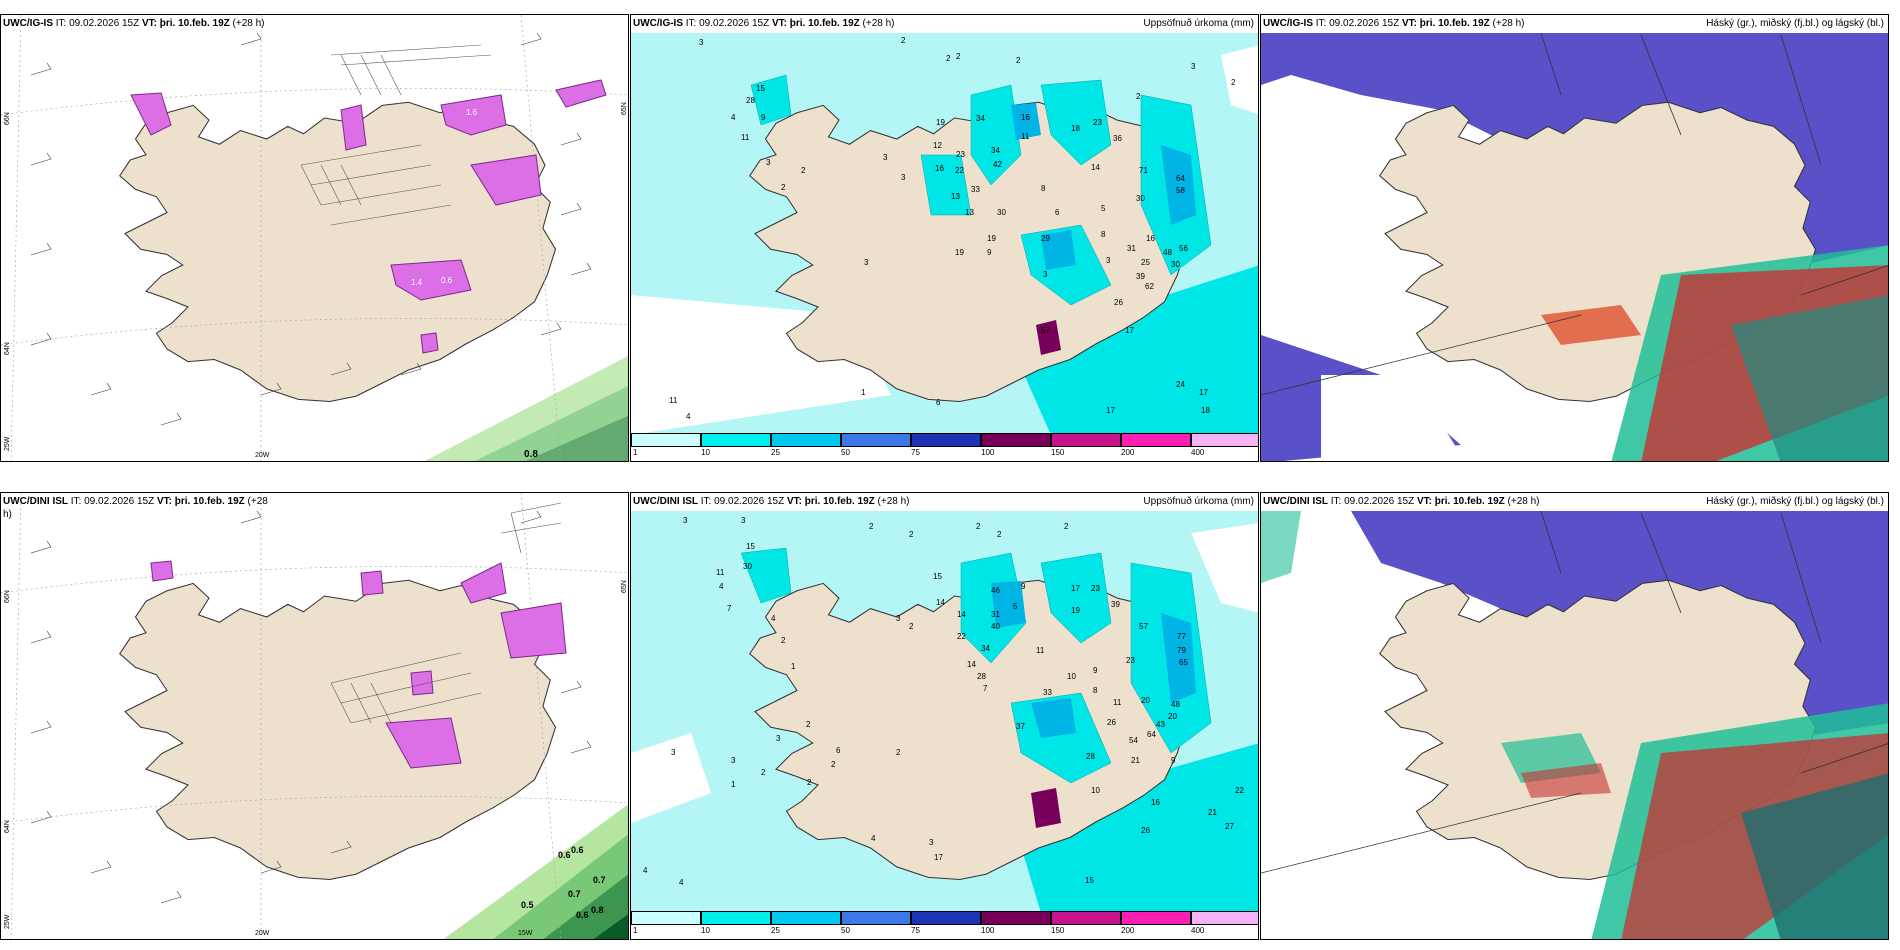  What do you see at coordinates (1151, 734) in the screenshot?
I see `precip-value: 64` at bounding box center [1151, 734].